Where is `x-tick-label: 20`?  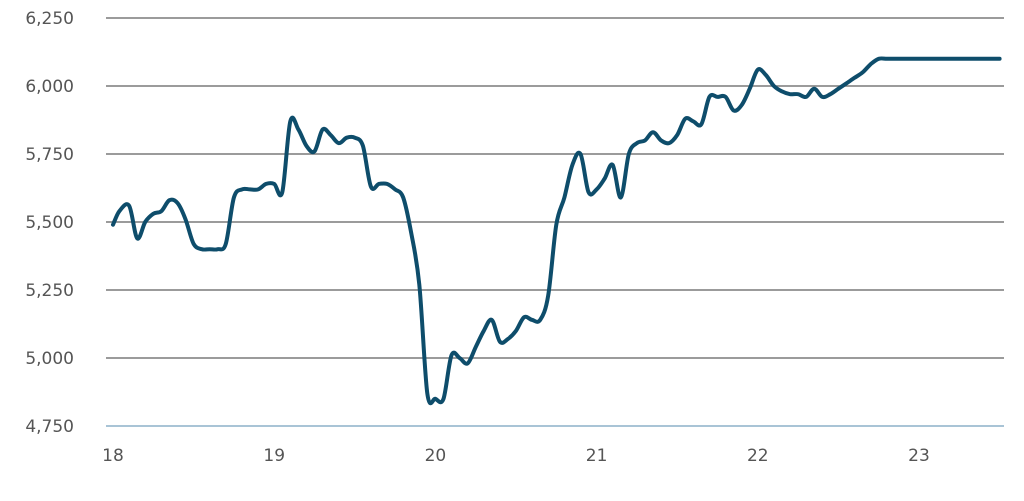
x-tick-label: 20 is located at coordinates (436, 456).